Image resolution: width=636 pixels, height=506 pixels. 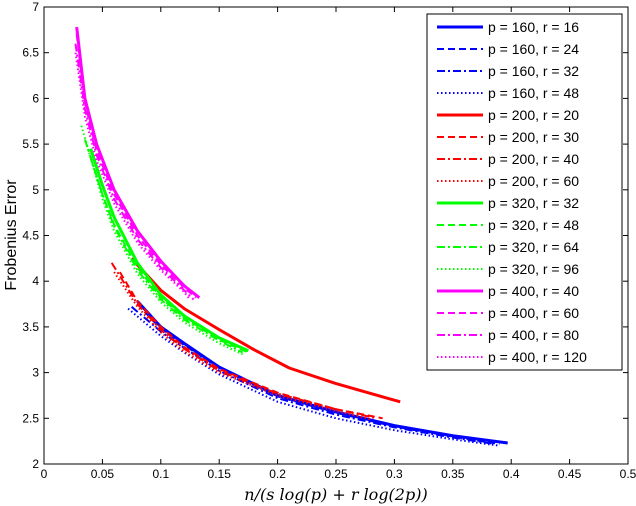 What do you see at coordinates (103, 474) in the screenshot?
I see `x-tick-label: 0.05` at bounding box center [103, 474].